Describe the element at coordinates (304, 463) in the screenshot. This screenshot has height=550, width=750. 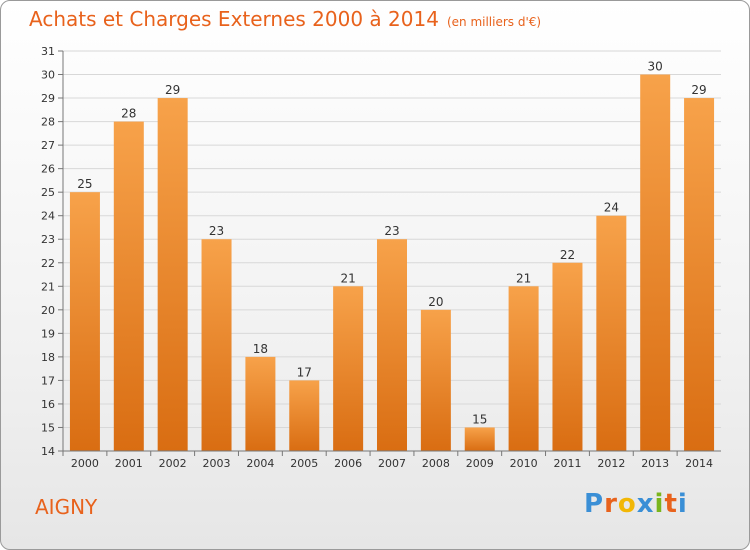
I see `x-tick-label: 2005` at that location.